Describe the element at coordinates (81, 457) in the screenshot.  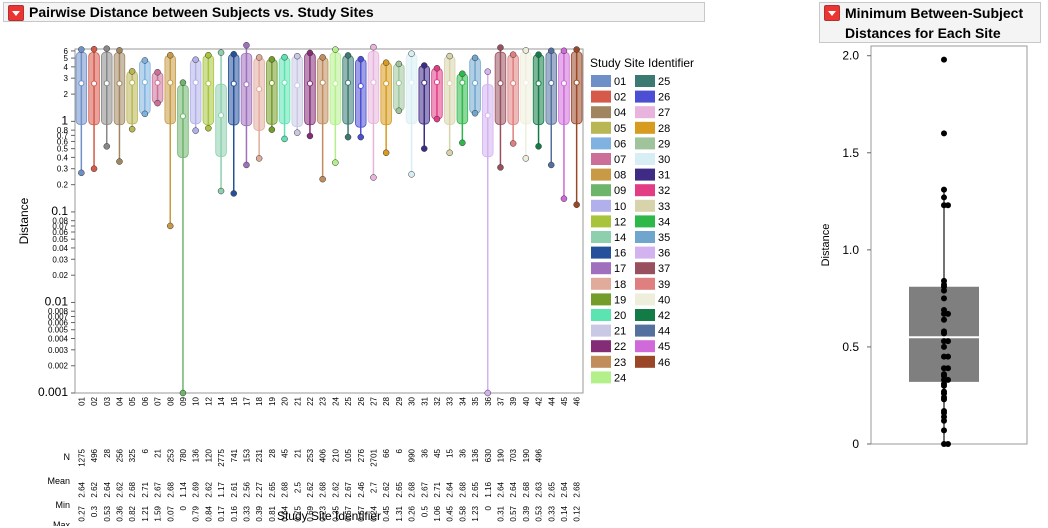
I see `stat-n-value: 1275` at that location.